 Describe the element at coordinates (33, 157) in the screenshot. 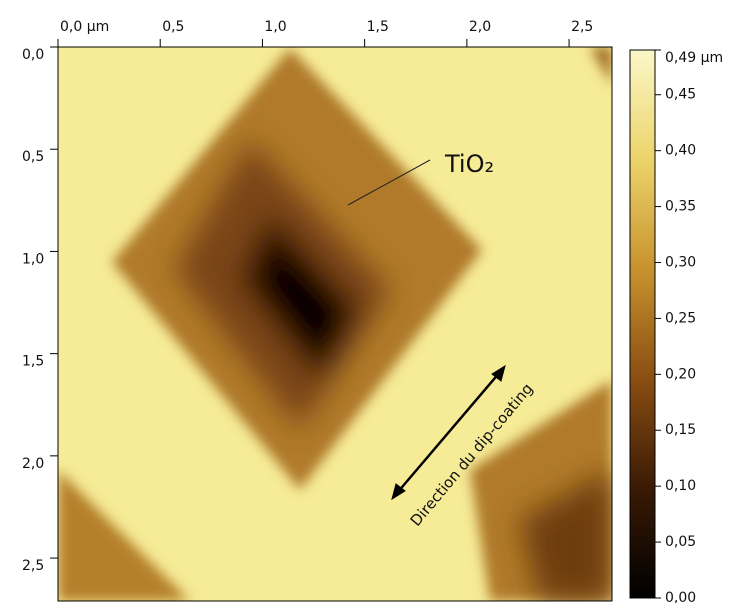

I see `y-tick-label: 0,5` at that location.